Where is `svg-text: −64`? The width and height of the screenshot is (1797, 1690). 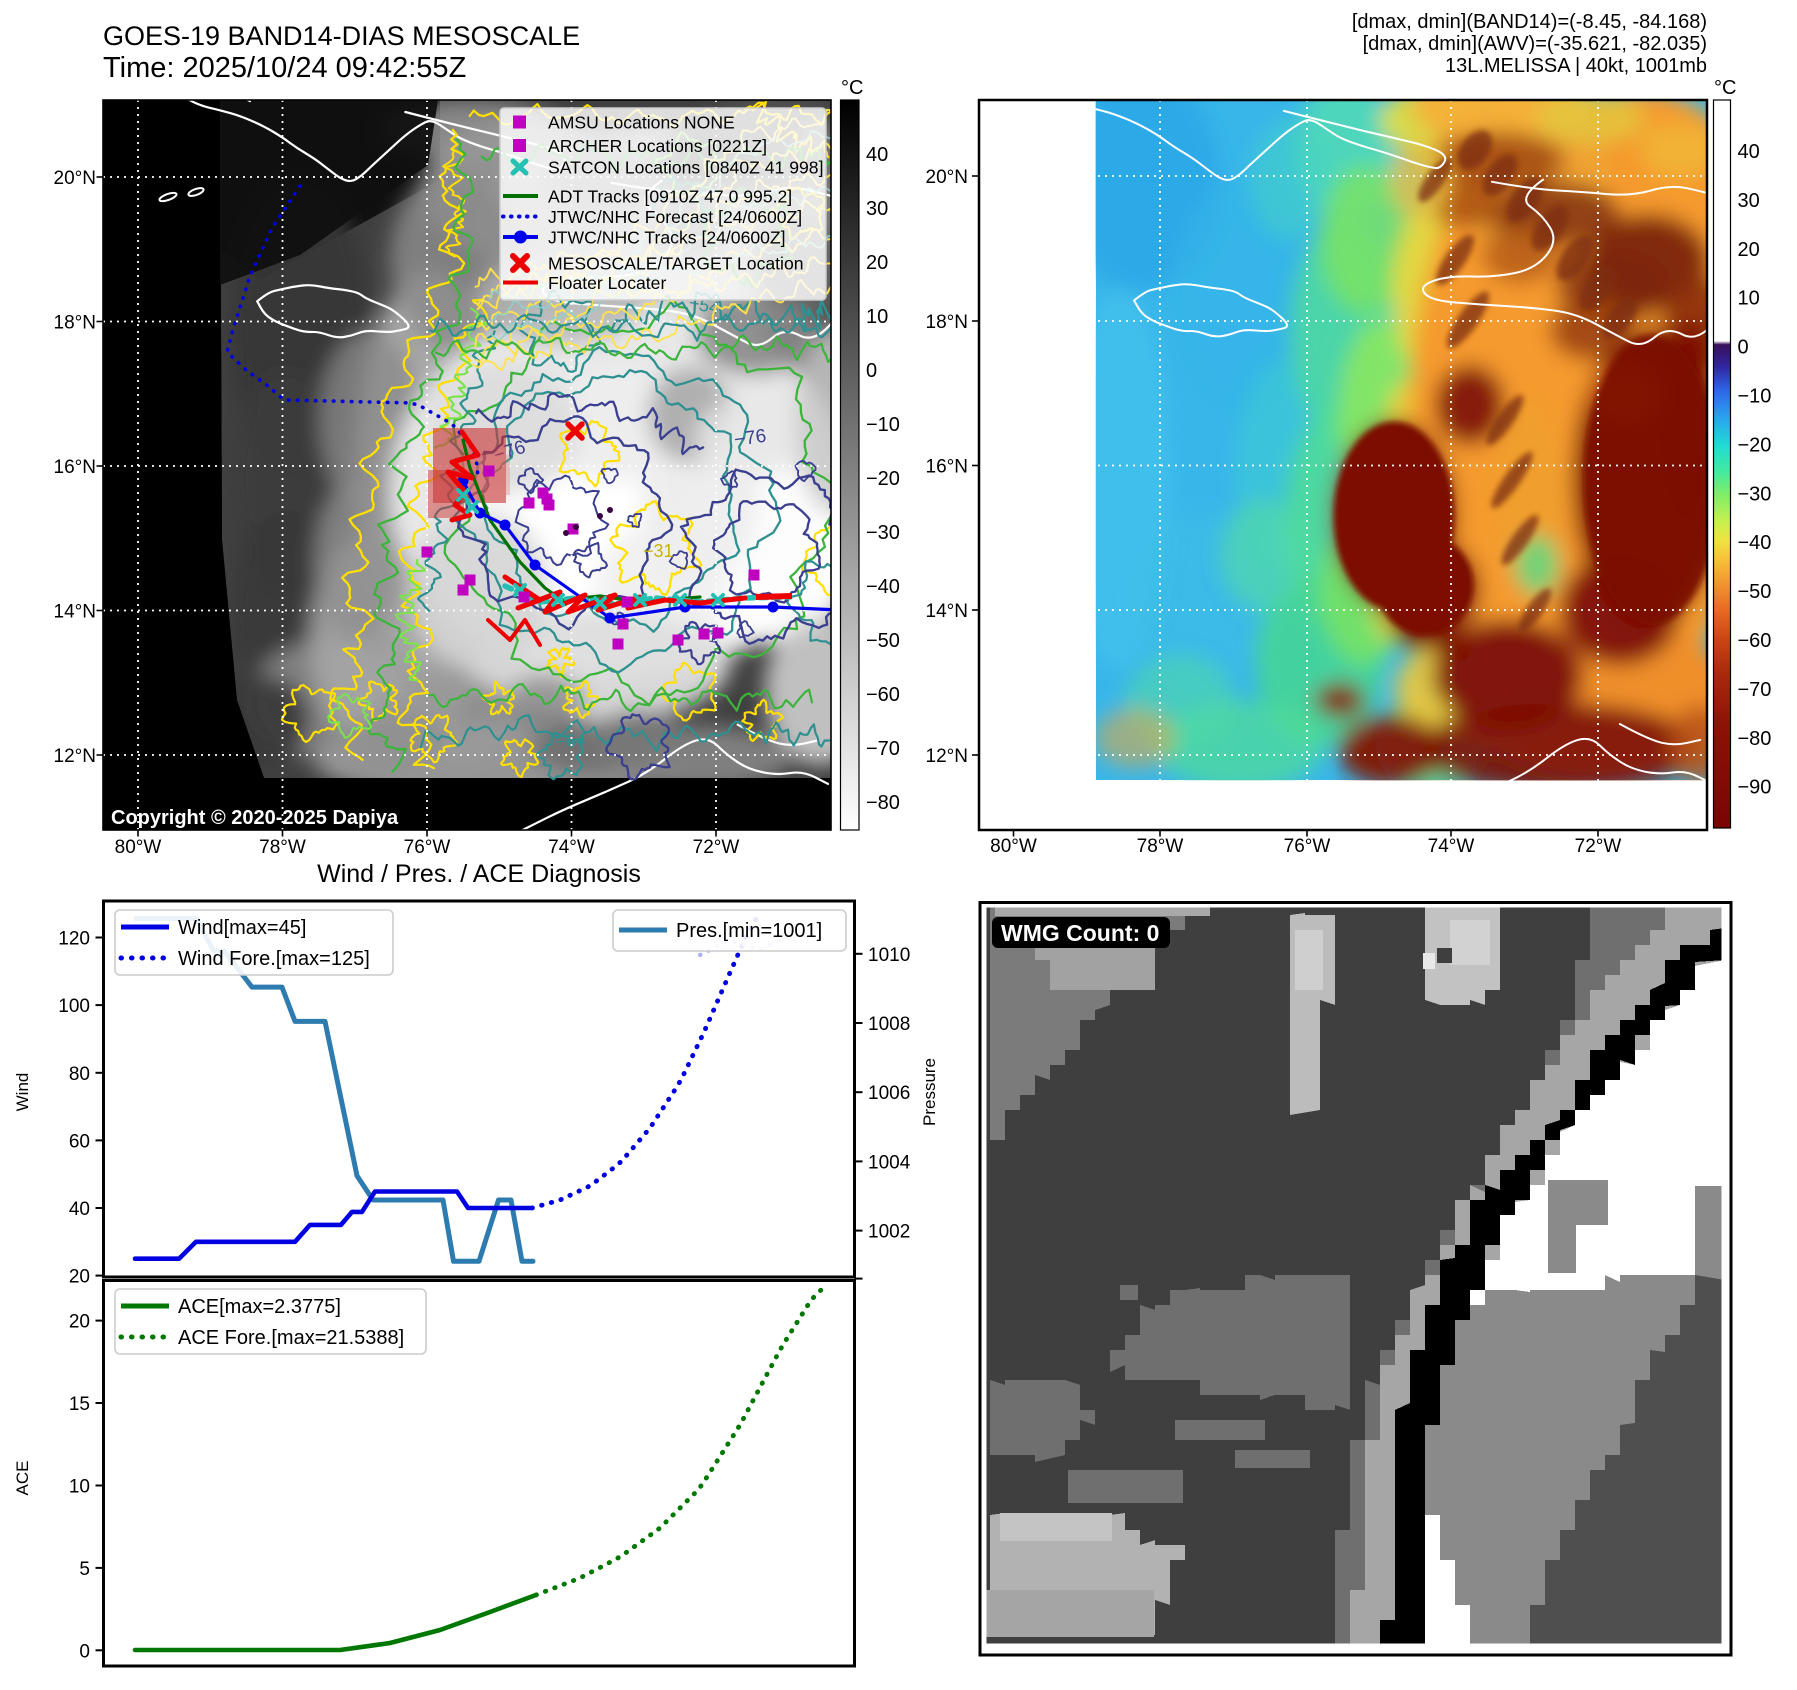 svg-text: −64 is located at coordinates (571, 740).